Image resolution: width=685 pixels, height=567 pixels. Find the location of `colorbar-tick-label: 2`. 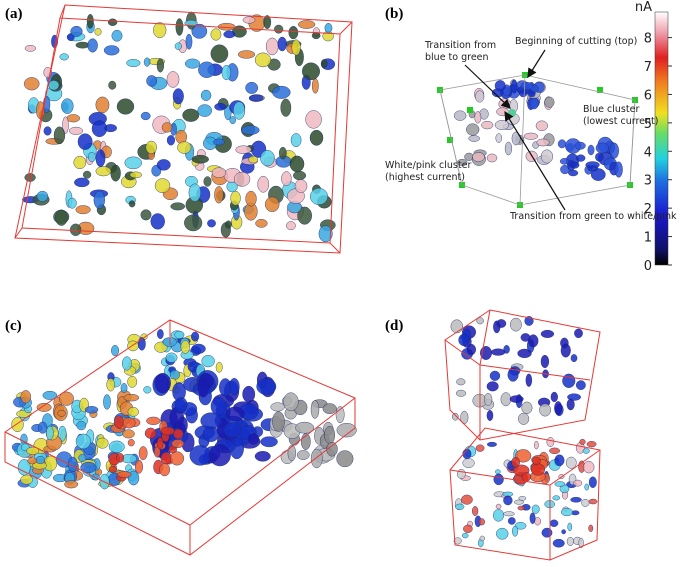

colorbar-tick-label: 2 is located at coordinates (648, 209).